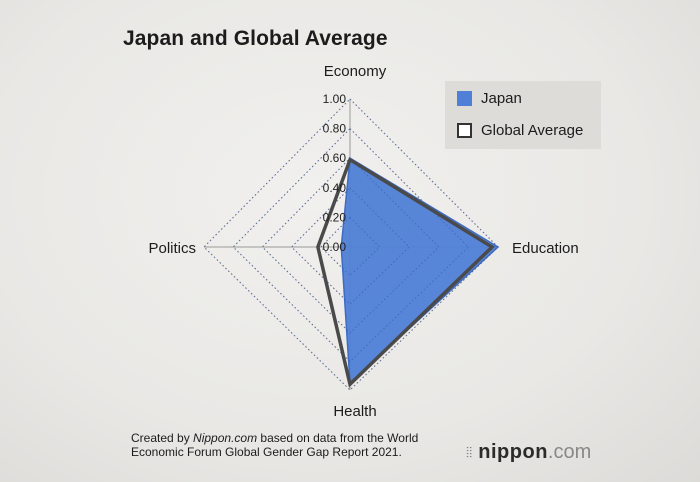 This screenshot has height=482, width=700. I want to click on chart-legend: Japan Global Average, so click(523, 115).